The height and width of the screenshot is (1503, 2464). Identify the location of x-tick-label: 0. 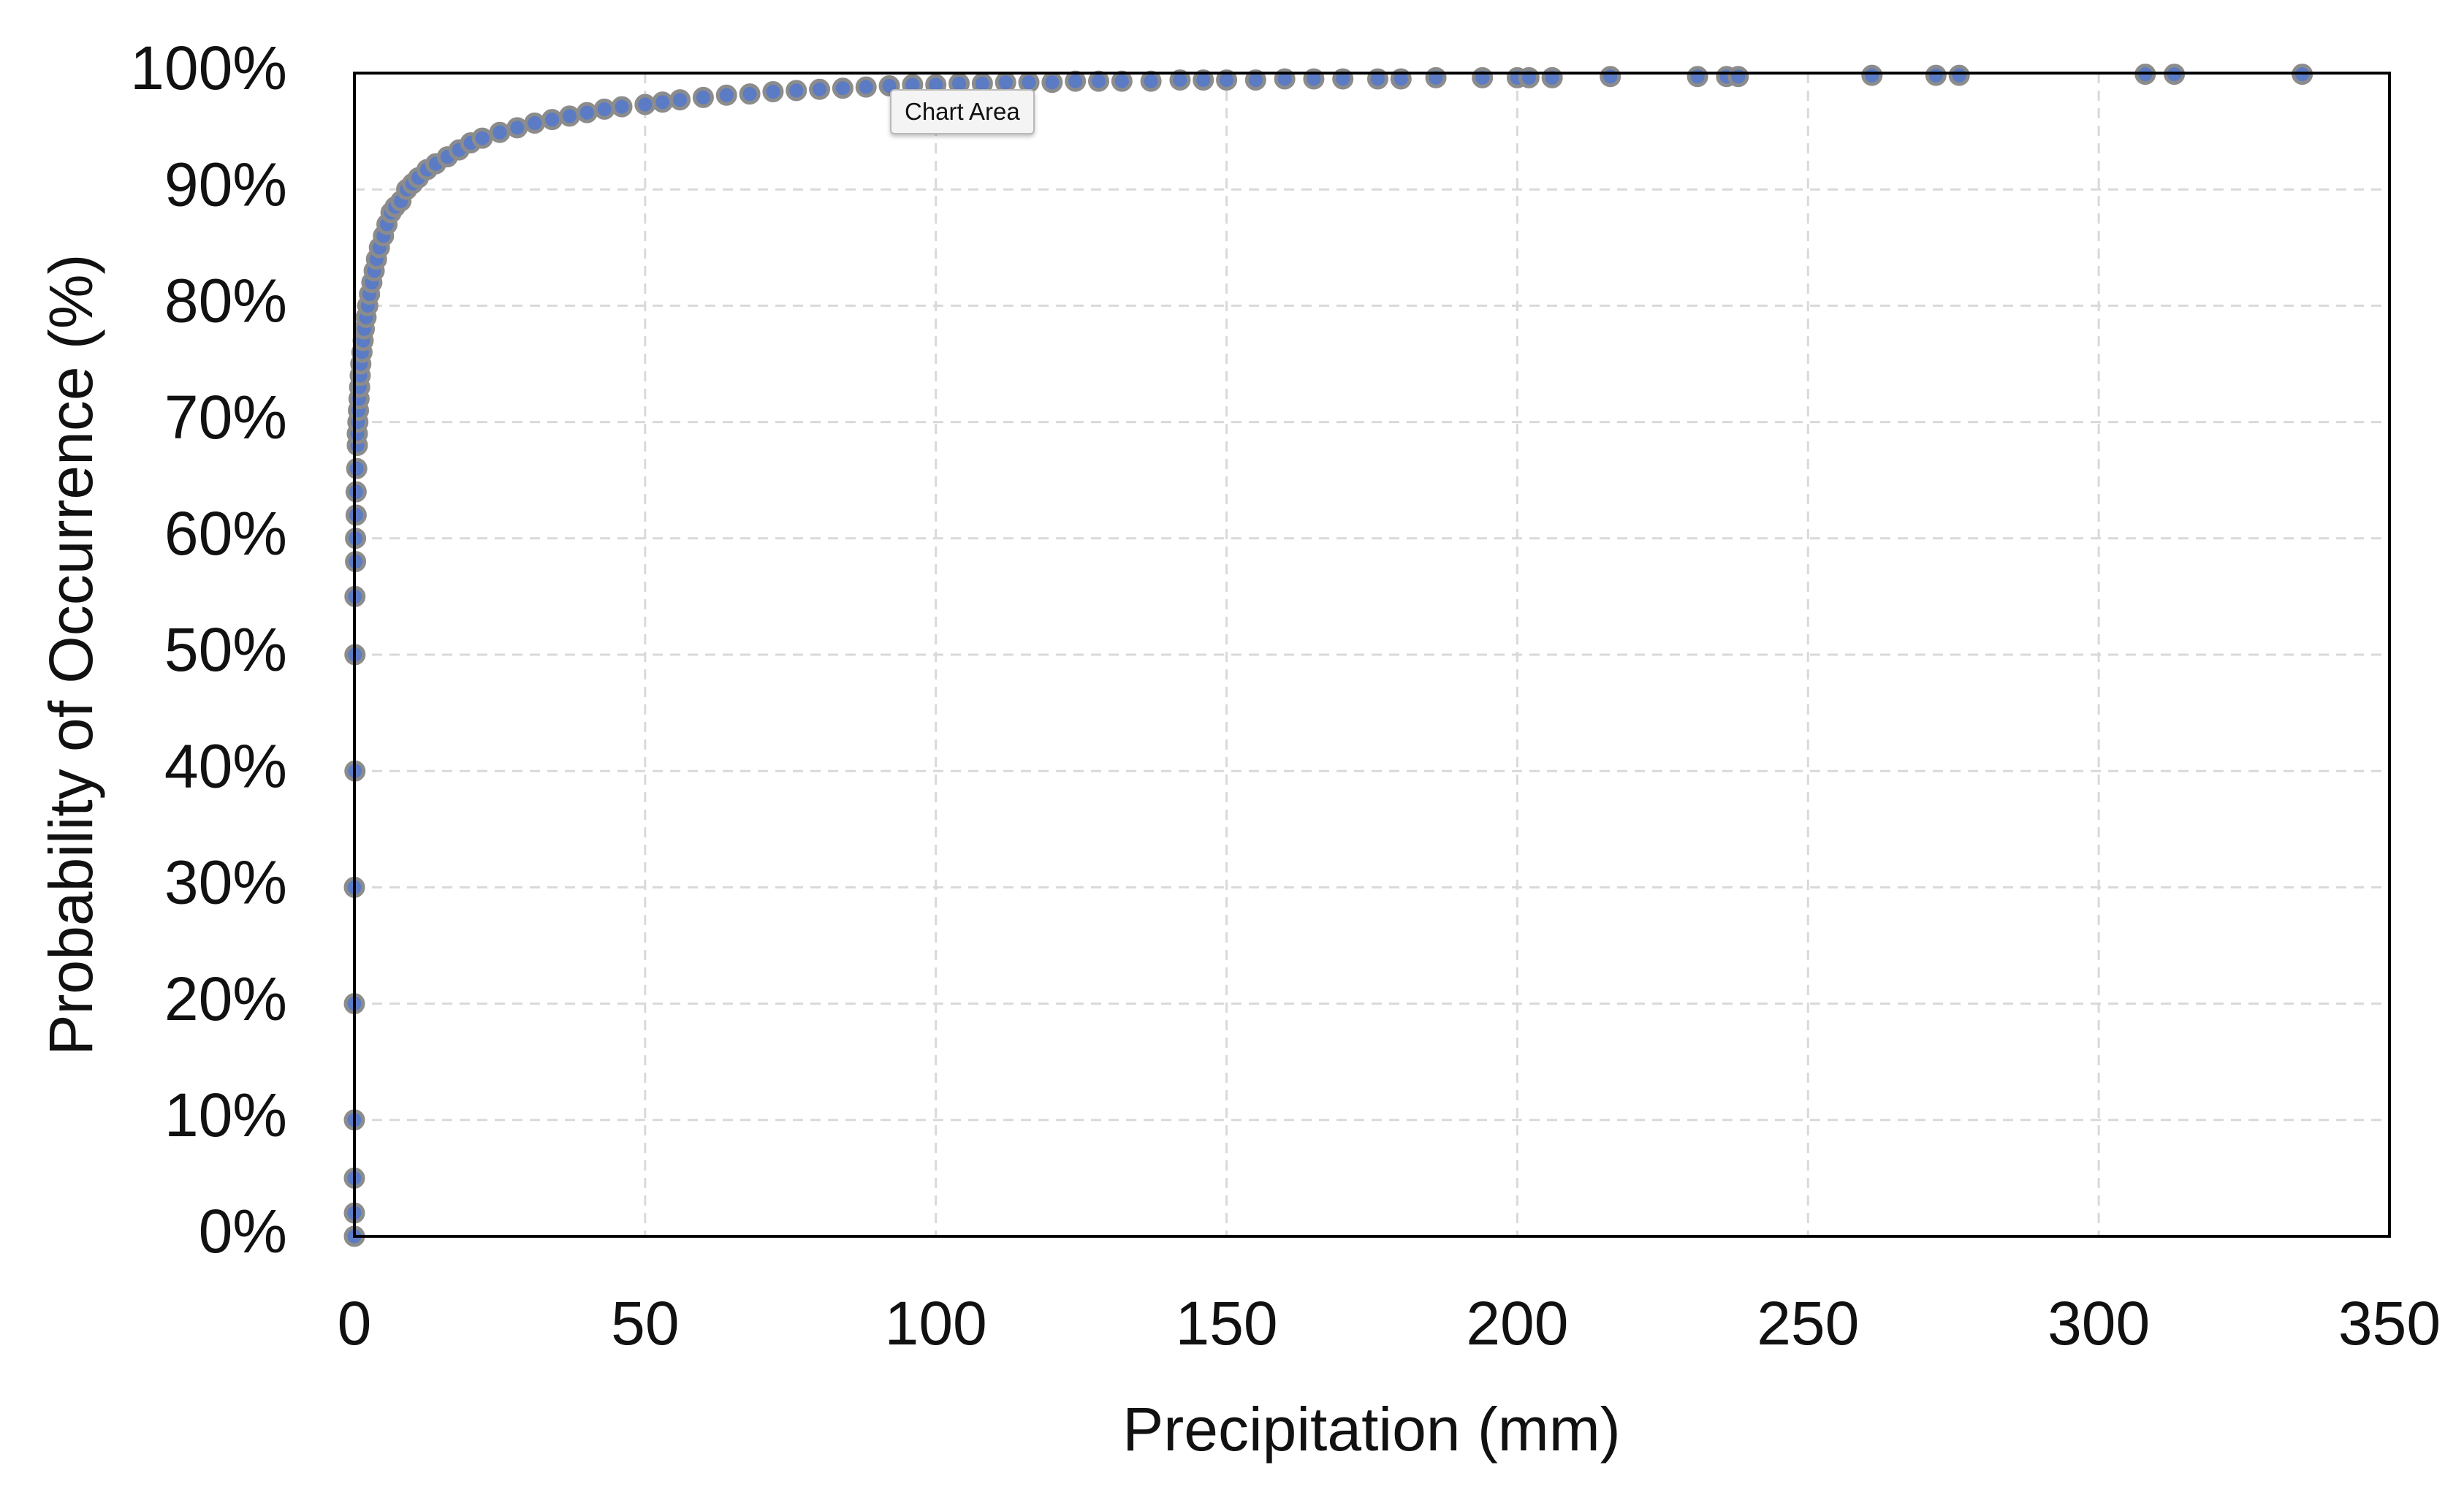
(355, 1323).